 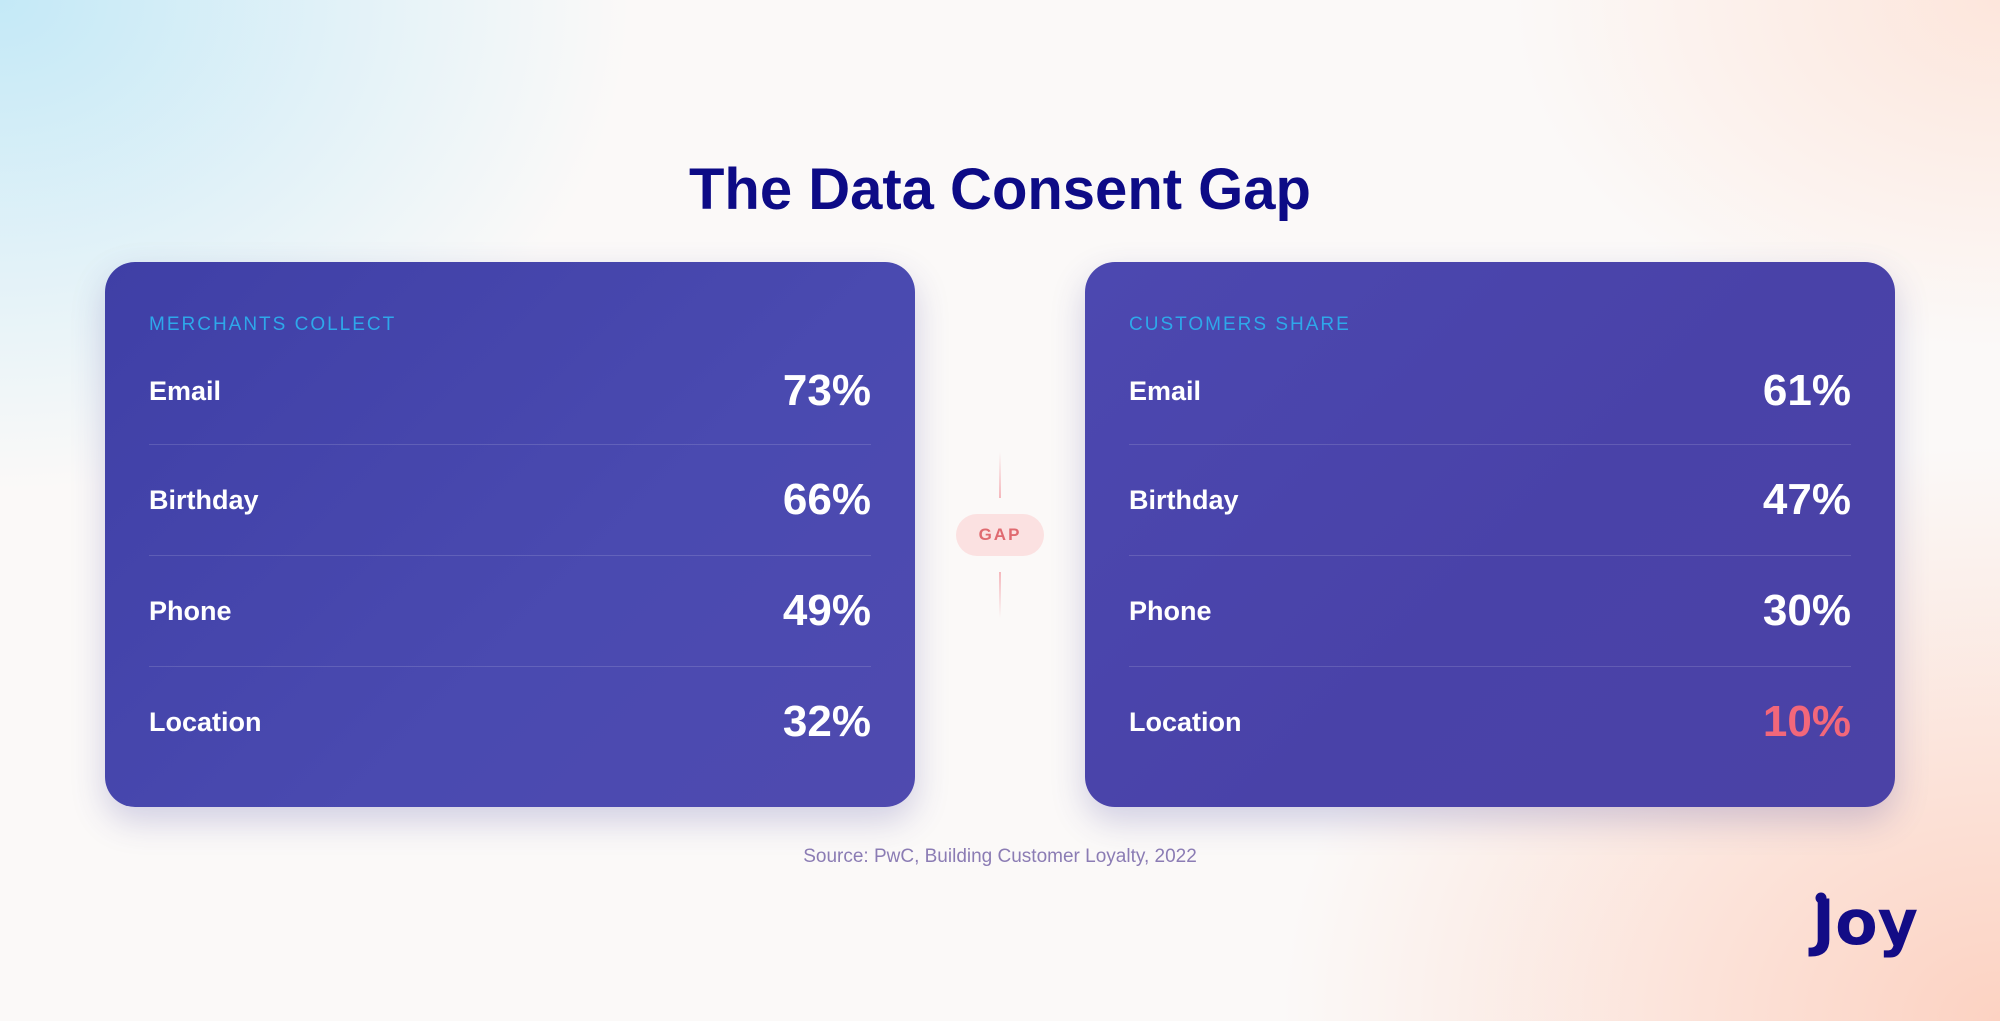 I want to click on stat-row-birthday: Birthday 47%, so click(x=1490, y=500).